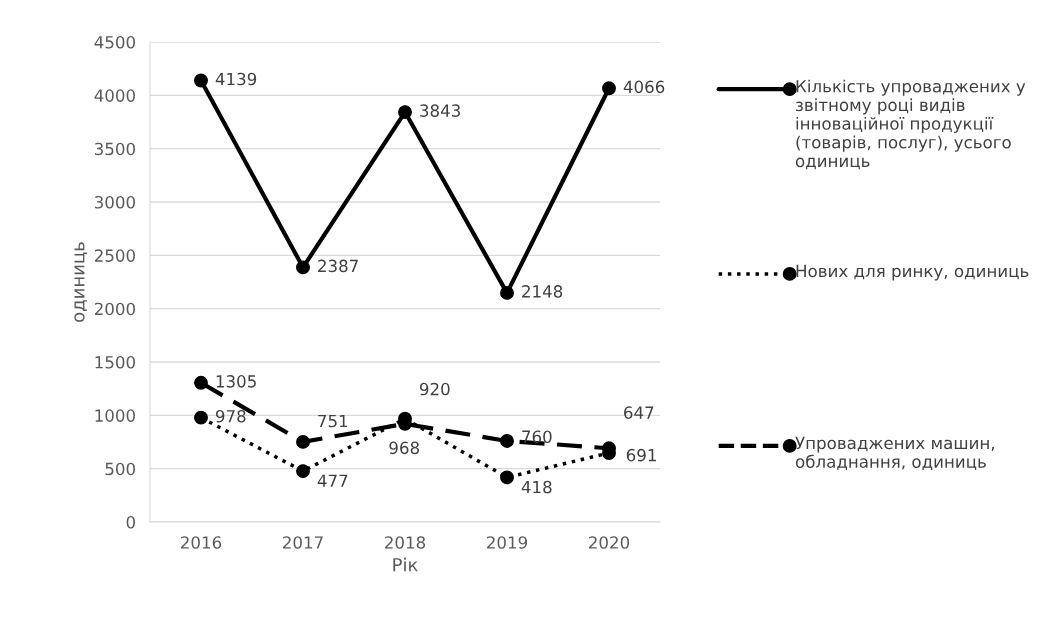  I want to click on x-tick-label: 2020, so click(609, 542).